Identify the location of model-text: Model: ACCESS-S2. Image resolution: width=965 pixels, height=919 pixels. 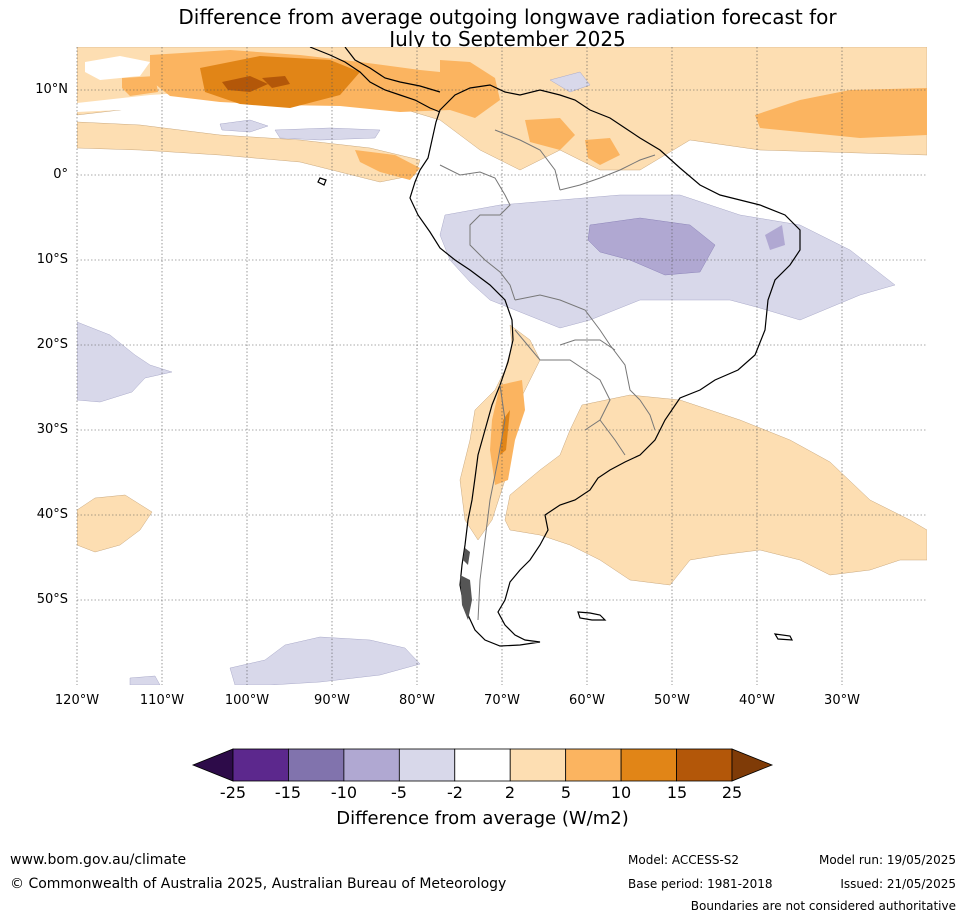
(684, 860).